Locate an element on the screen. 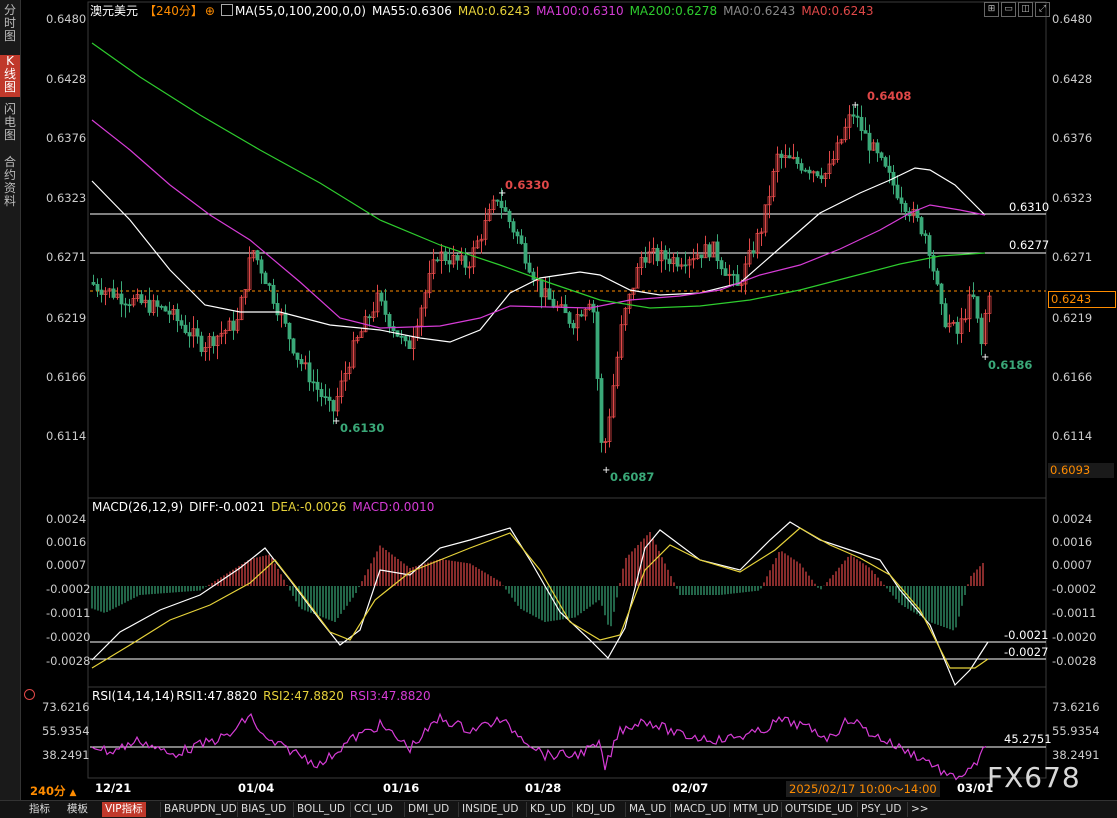 Image resolution: width=1117 pixels, height=818 pixels. macd-tick-left: 0.0024 is located at coordinates (66, 519).